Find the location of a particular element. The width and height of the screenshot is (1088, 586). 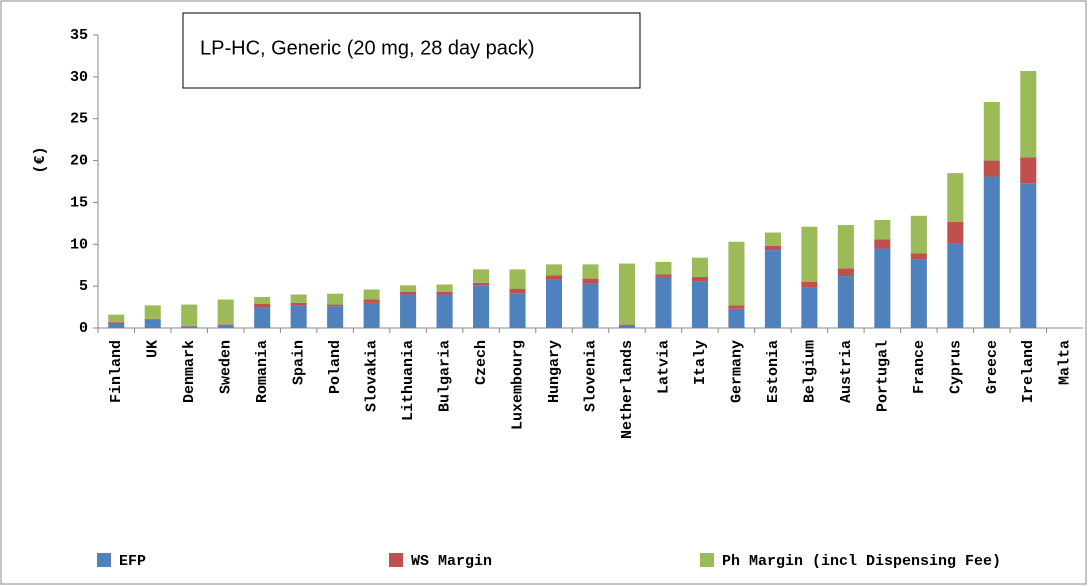

x-tick-label: Greece is located at coordinates (992, 367).